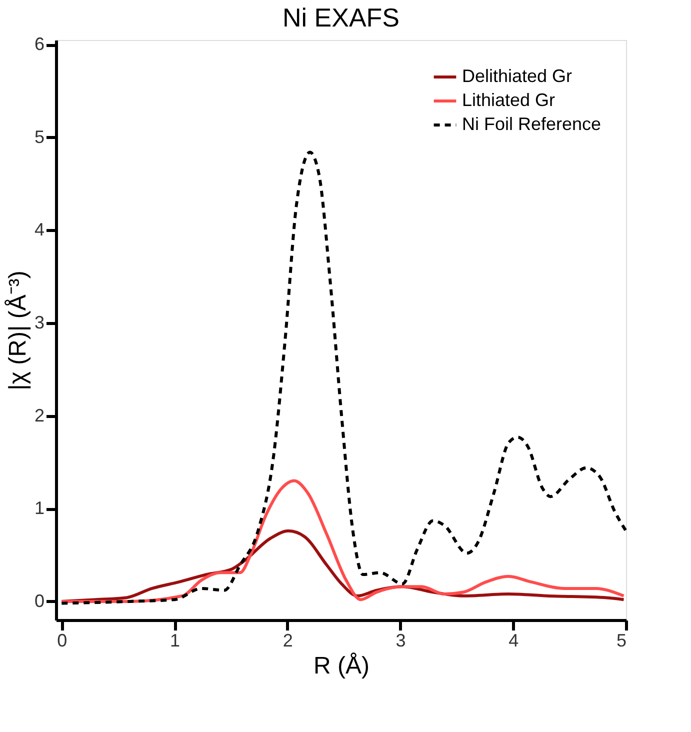 Image resolution: width=691 pixels, height=732 pixels. Describe the element at coordinates (342, 666) in the screenshot. I see `x-axis-title: R (Å)` at that location.